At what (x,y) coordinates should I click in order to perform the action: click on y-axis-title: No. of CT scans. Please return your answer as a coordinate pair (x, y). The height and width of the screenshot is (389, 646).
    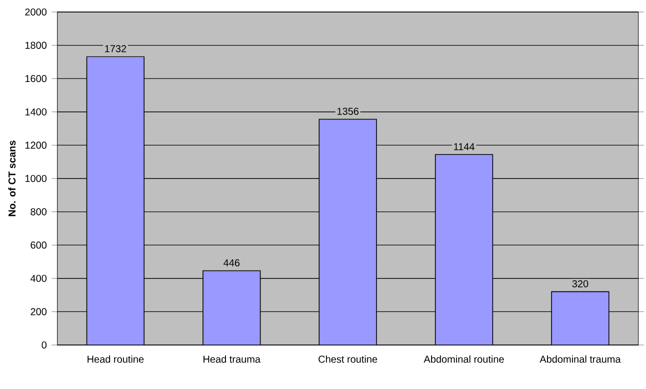
    Looking at the image, I should click on (12, 178).